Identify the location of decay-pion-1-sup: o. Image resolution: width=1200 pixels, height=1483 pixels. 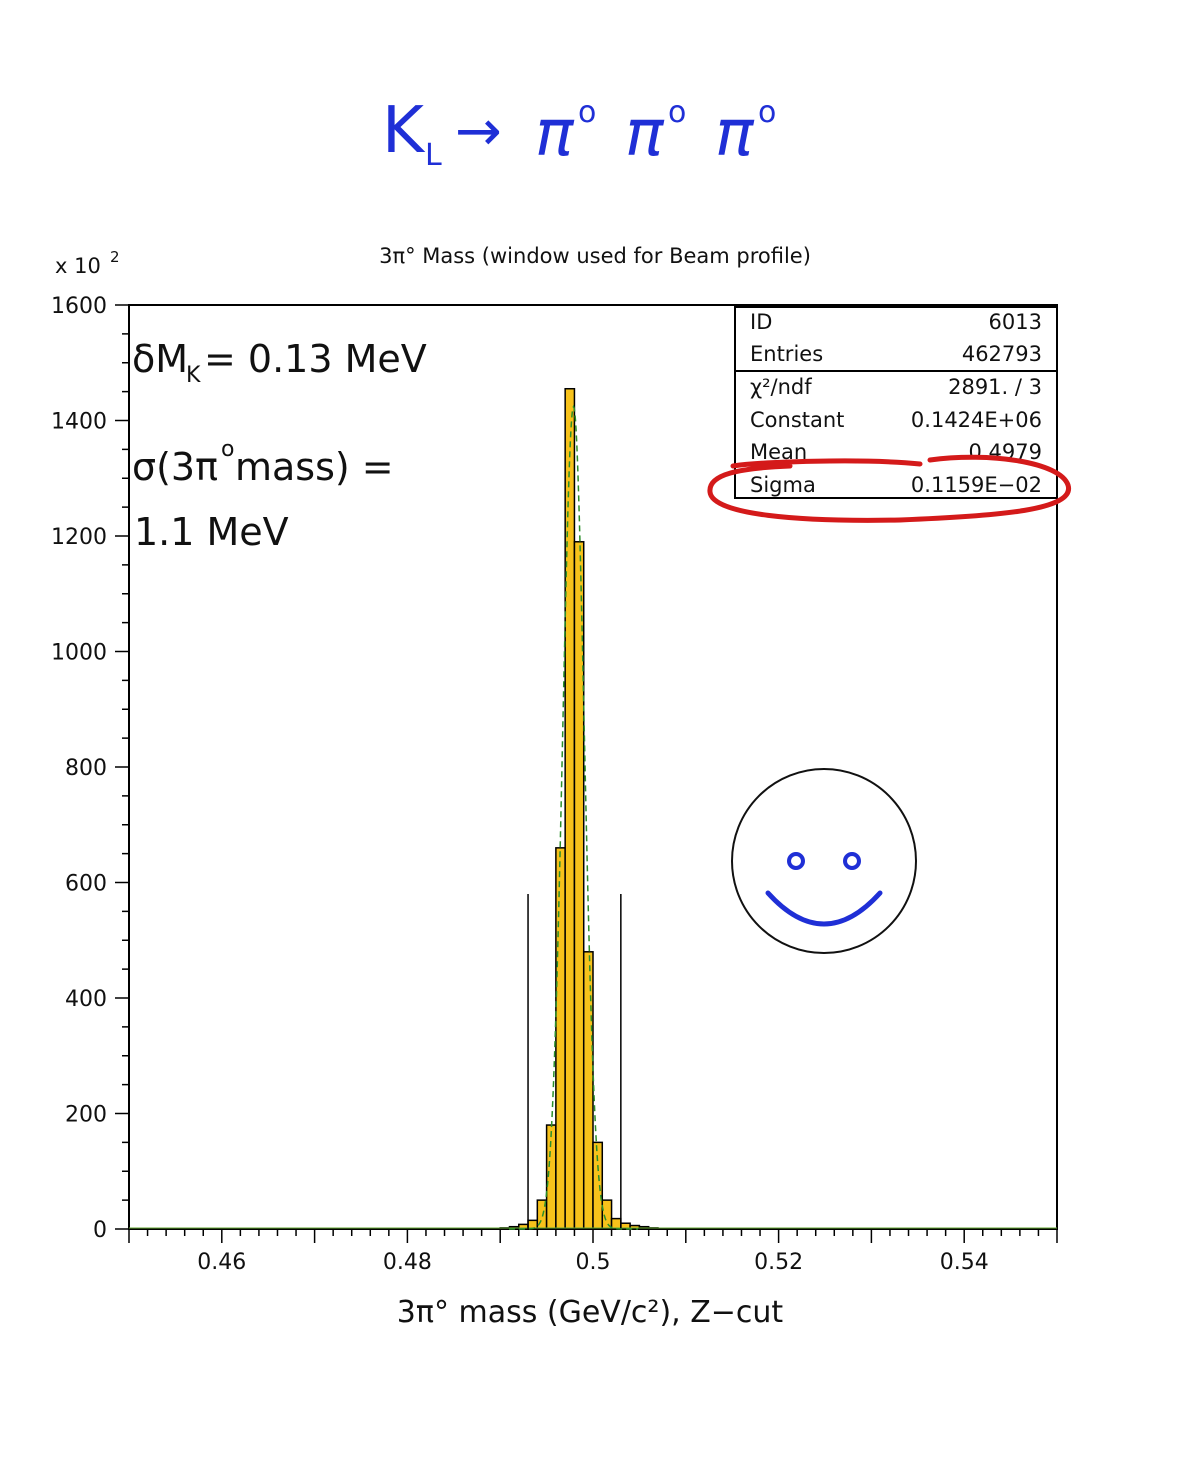
(587, 112).